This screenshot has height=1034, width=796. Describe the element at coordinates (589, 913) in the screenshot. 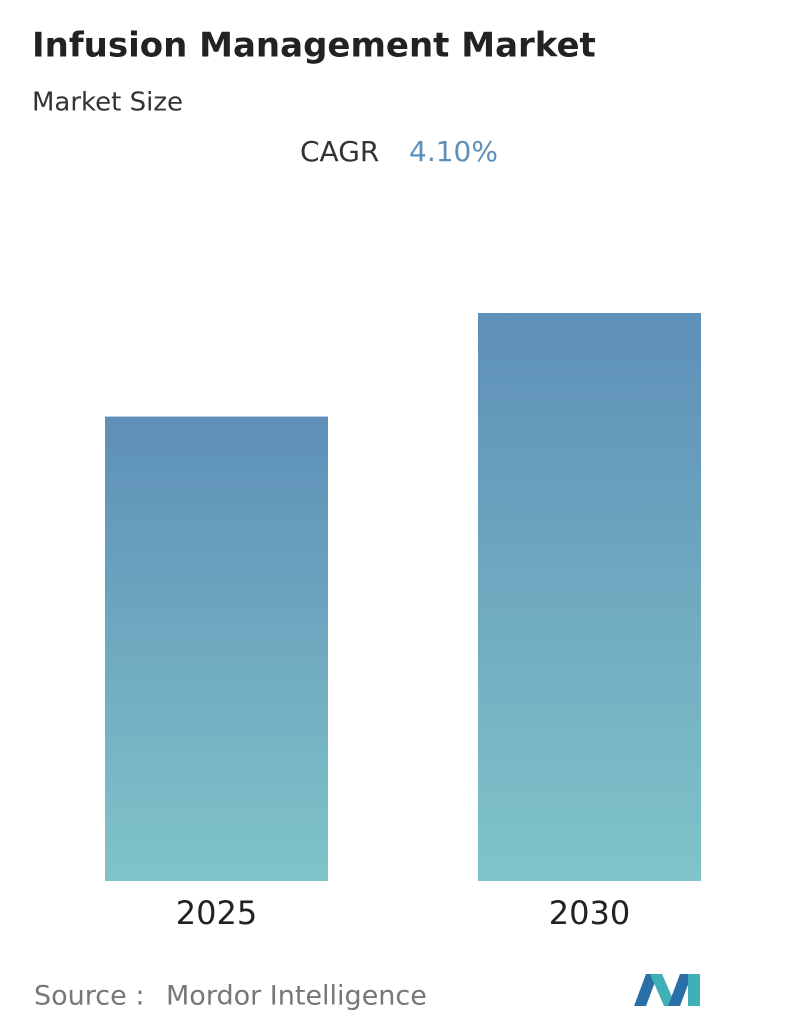

I see `x-tick-label: 2030` at that location.